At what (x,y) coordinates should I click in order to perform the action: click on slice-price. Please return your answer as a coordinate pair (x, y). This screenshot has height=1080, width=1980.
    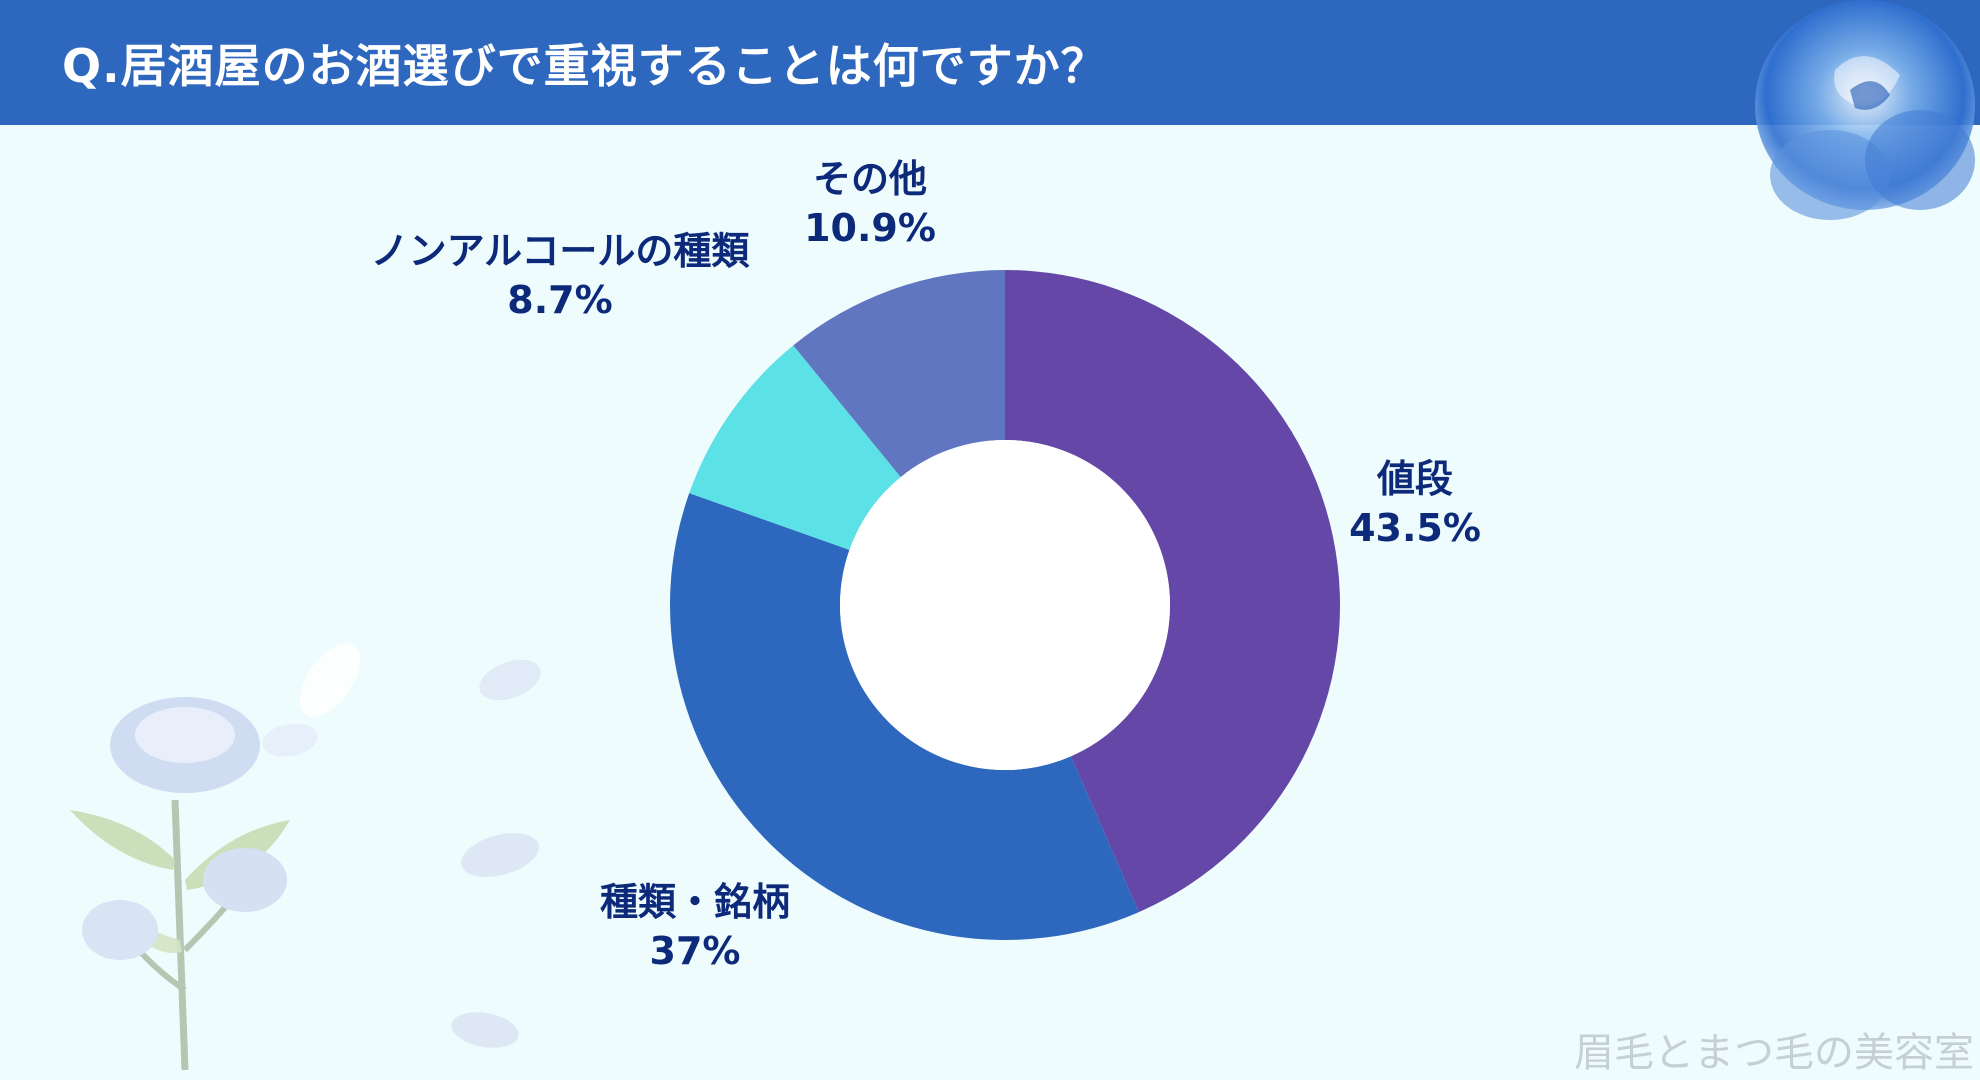
    Looking at the image, I should click on (1172, 591).